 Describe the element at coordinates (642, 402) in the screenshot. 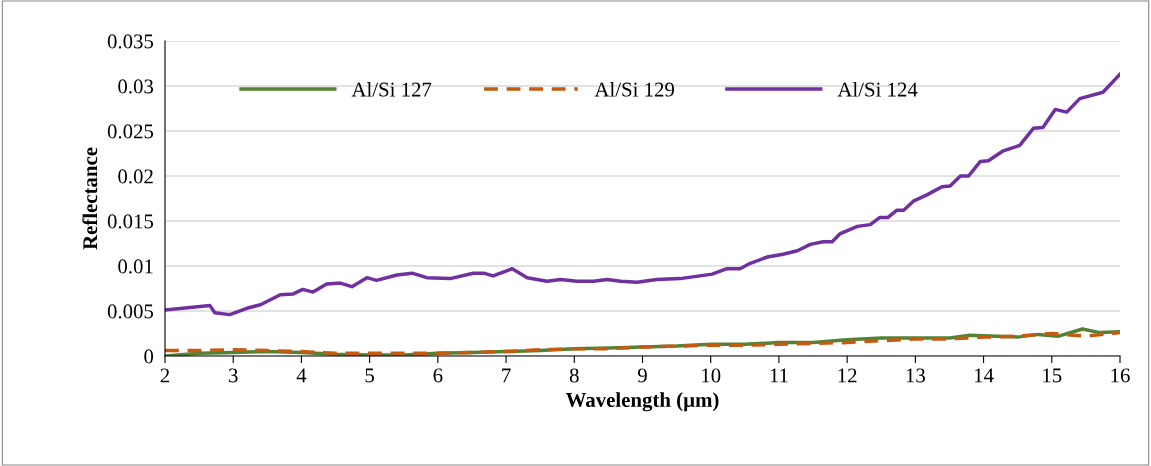

I see `x-axis-title: Wavelength (µm)` at that location.